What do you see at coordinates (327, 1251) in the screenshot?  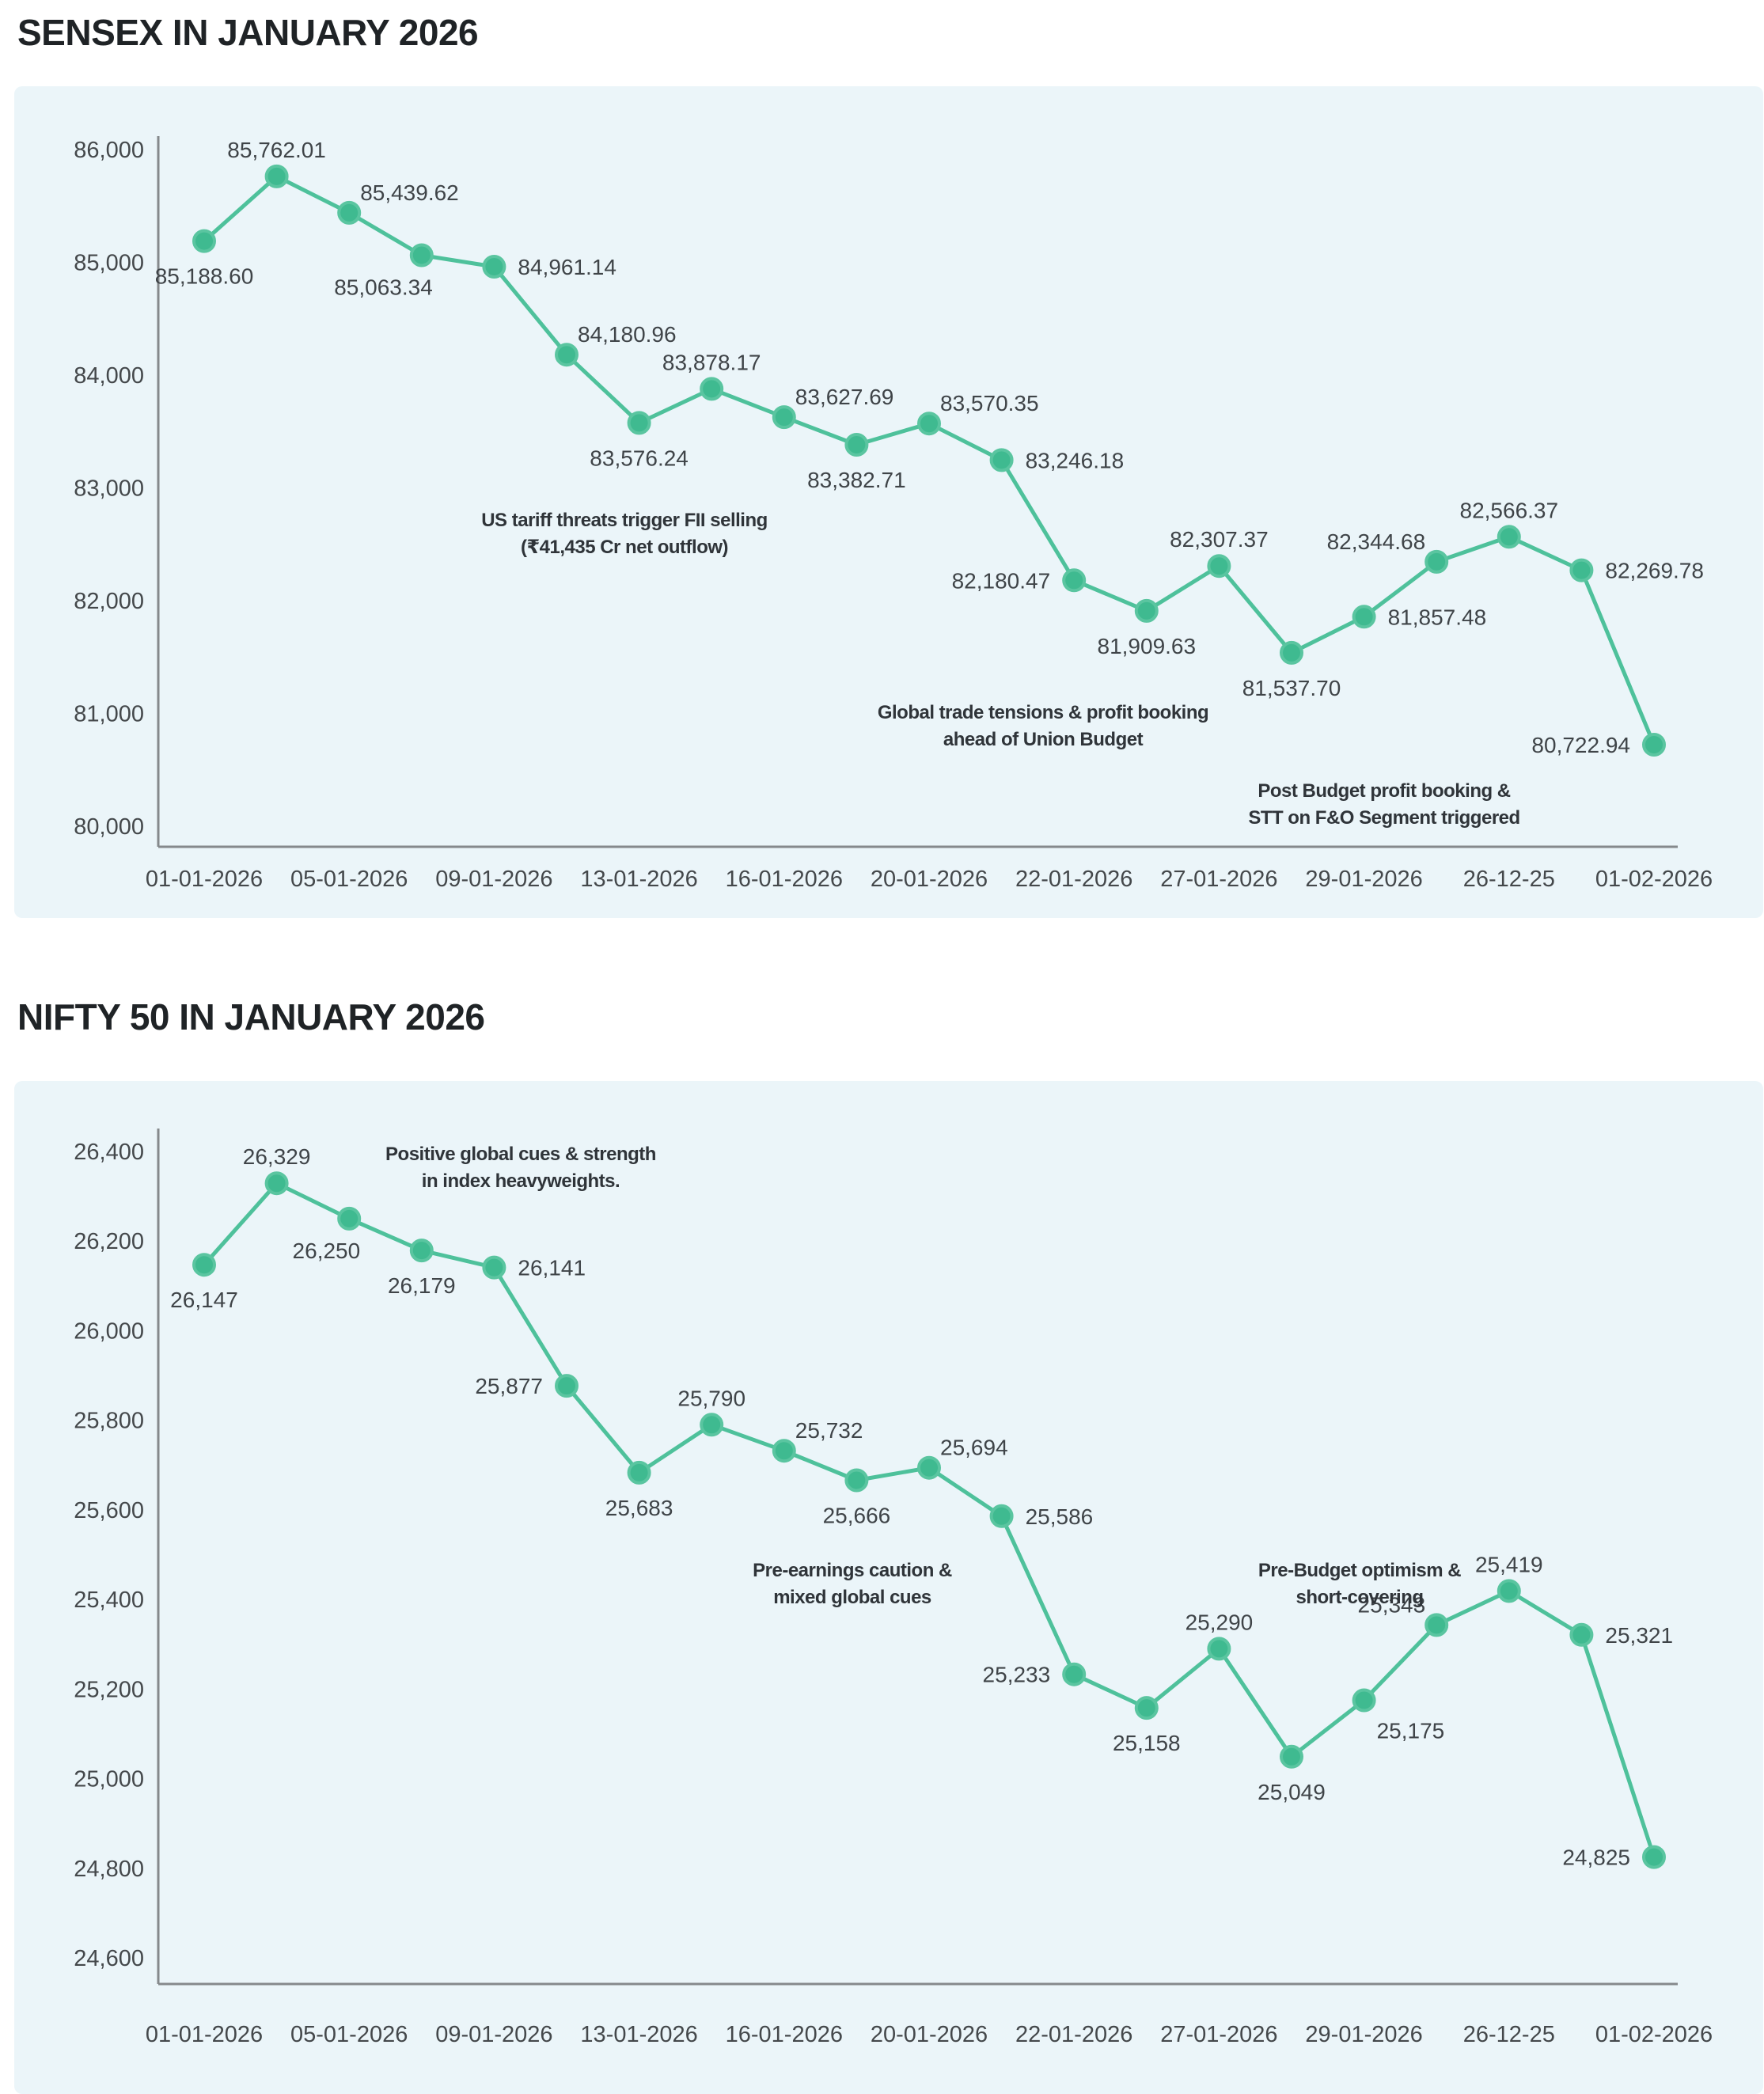 I see `data-point-label: 26,250` at bounding box center [327, 1251].